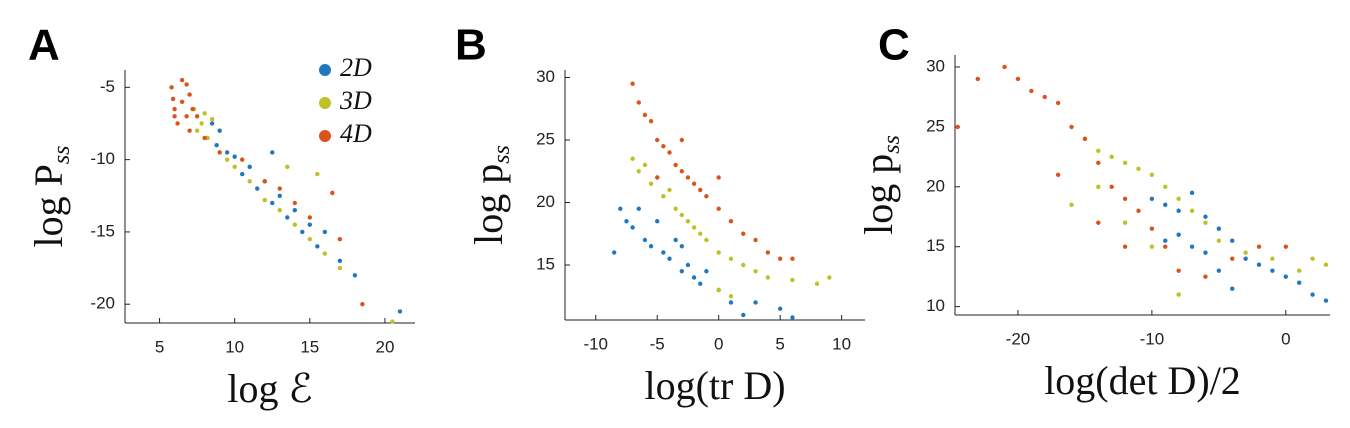 The width and height of the screenshot is (1350, 428). I want to click on y-tick-label: -15, so click(102, 230).